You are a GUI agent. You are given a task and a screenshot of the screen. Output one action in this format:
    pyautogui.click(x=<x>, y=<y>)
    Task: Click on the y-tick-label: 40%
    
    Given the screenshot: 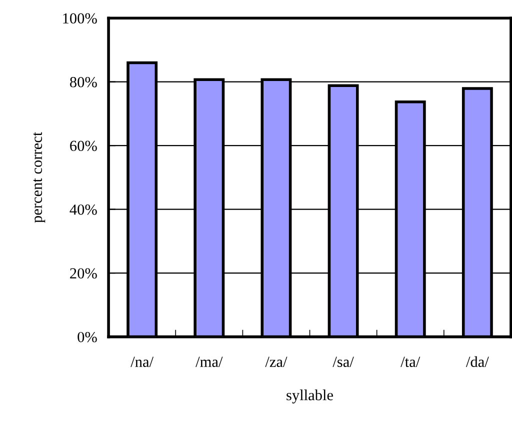 What is the action you would take?
    pyautogui.click(x=83, y=209)
    